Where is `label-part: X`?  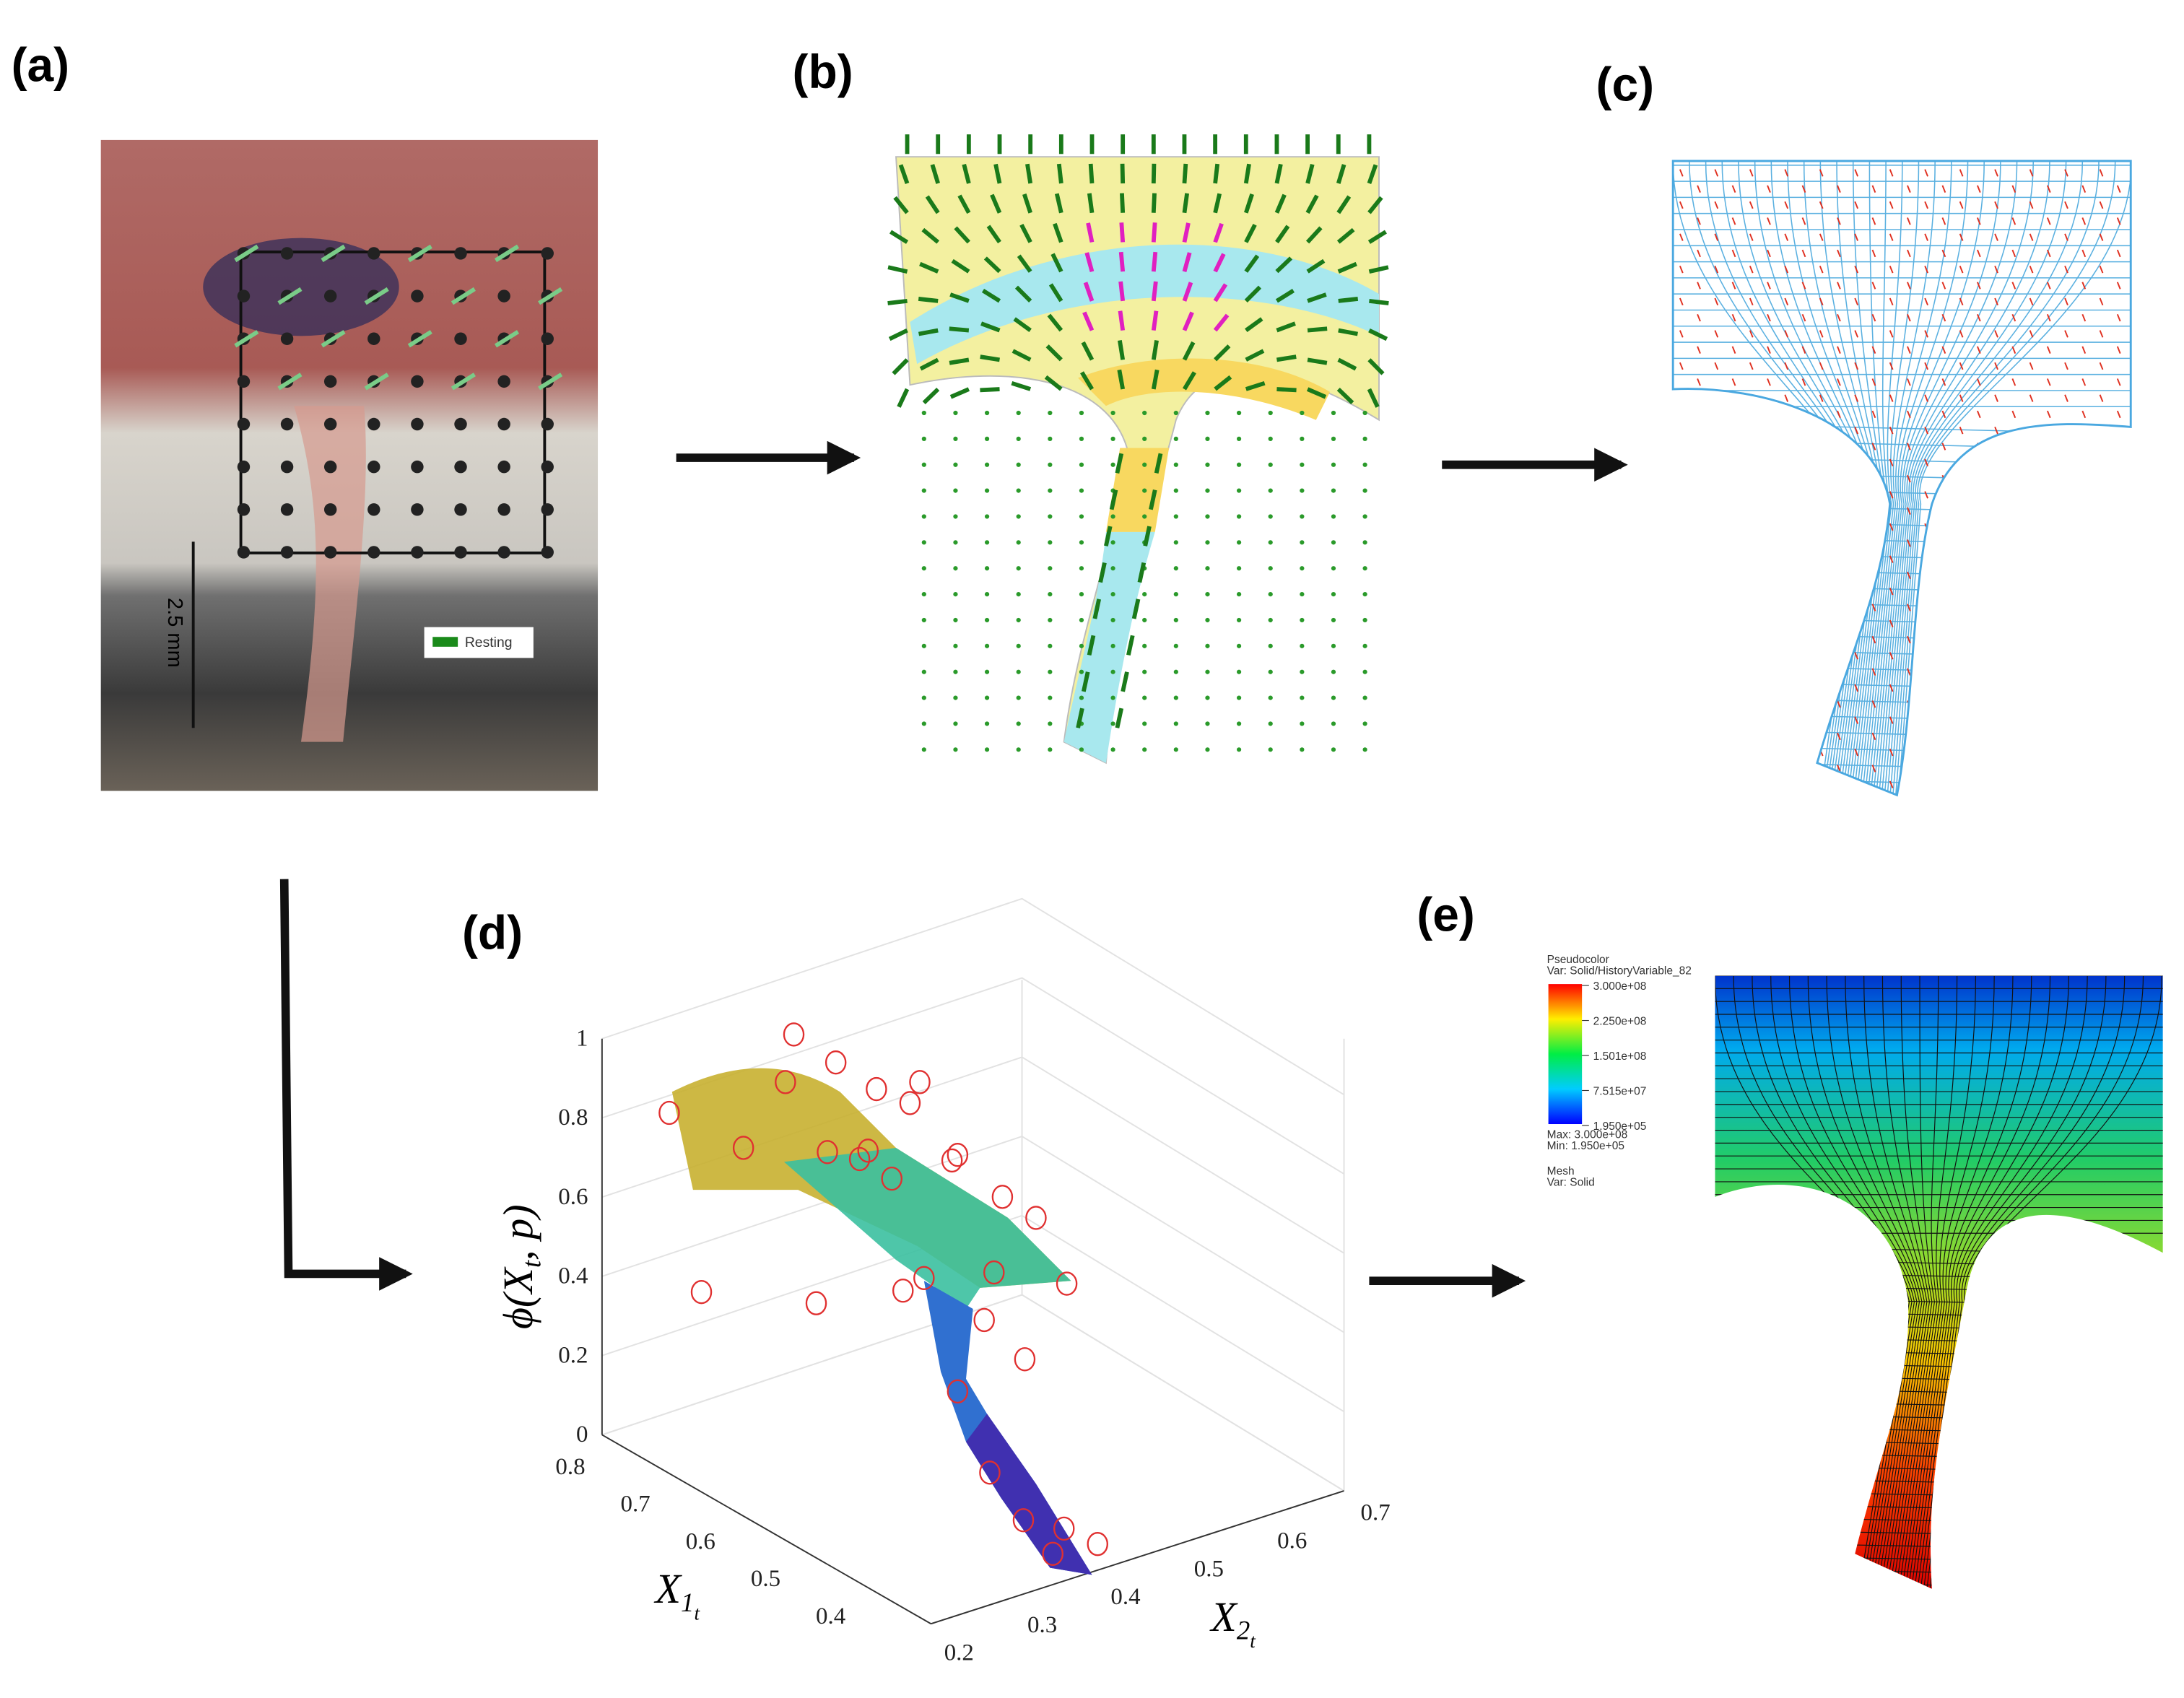
label-part: X is located at coordinates (1224, 1616).